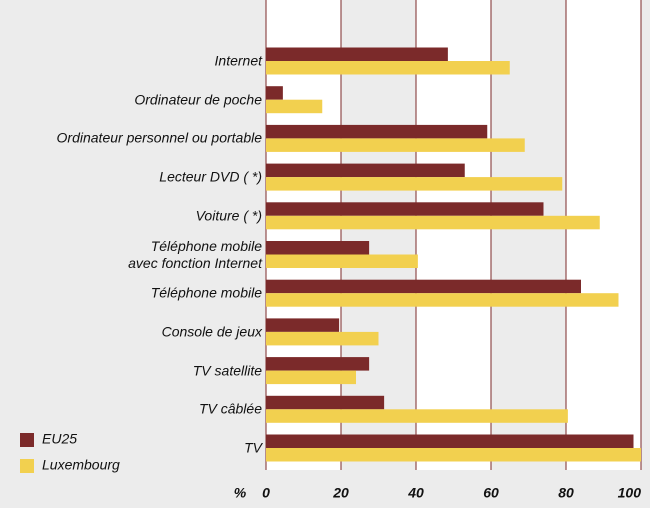  I want to click on y-tick-label: TV satellite, so click(227, 370).